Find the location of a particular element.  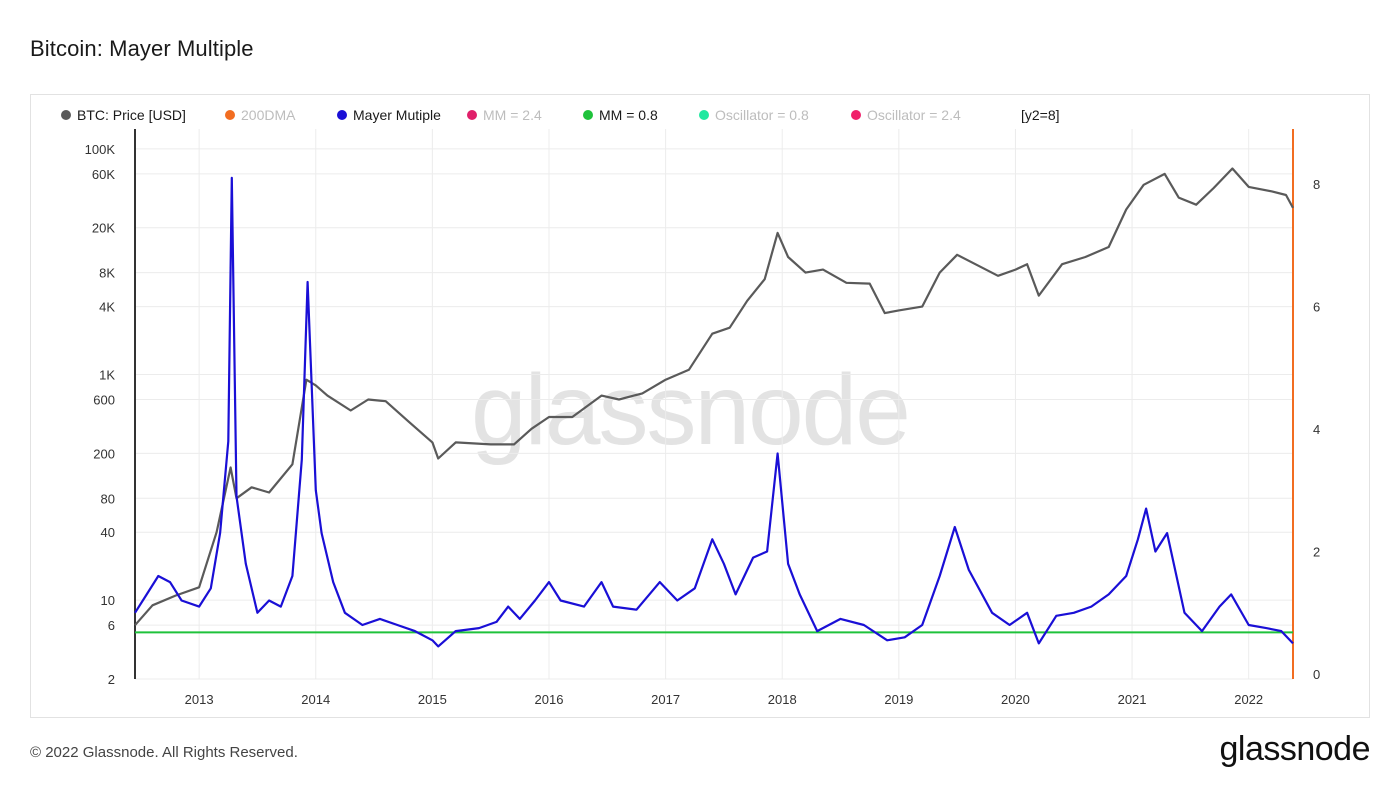

y-right-tick-label: 8 is located at coordinates (1316, 184).